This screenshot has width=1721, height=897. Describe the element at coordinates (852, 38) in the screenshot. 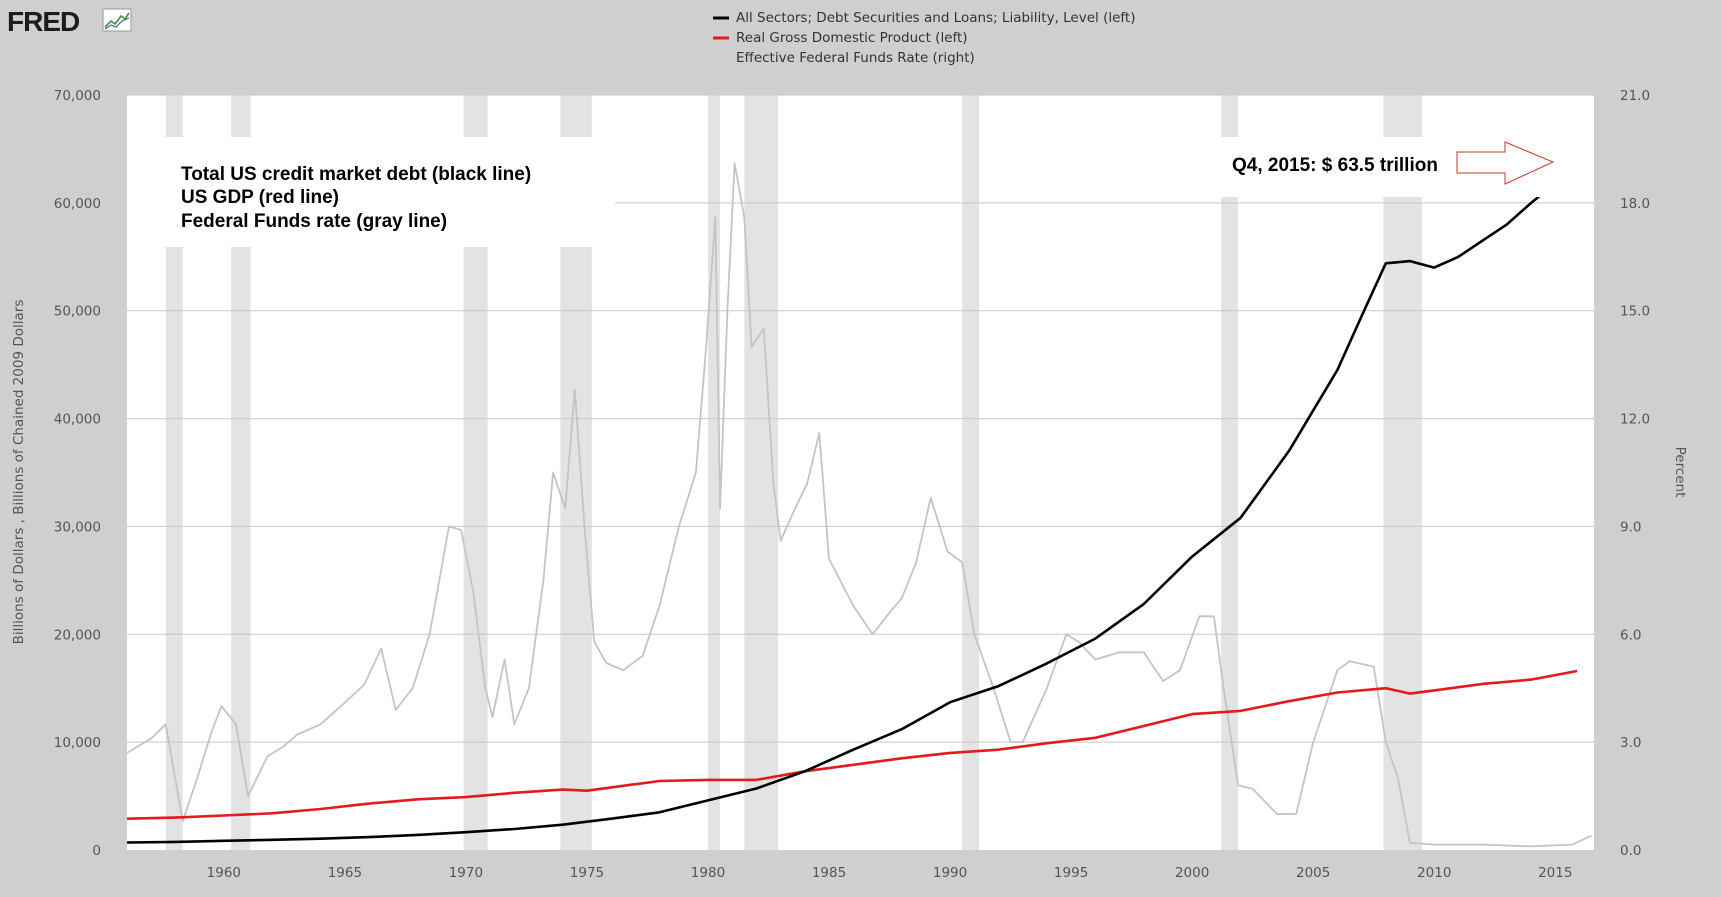

I see `legend-item-1: Real Gross Domestic Product (left)` at that location.